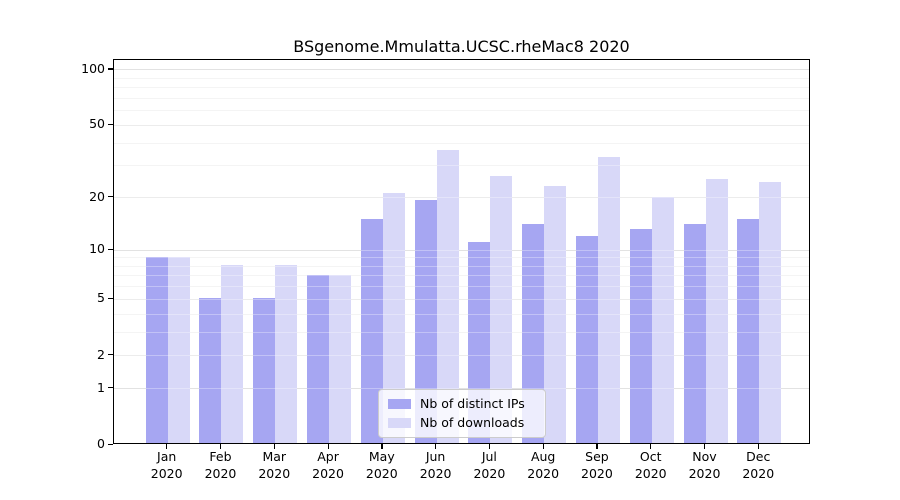 The height and width of the screenshot is (500, 900). What do you see at coordinates (461, 46) in the screenshot?
I see `chart-title: BSgenome.Mmulatta.UCSC.rheMac8 2020` at bounding box center [461, 46].